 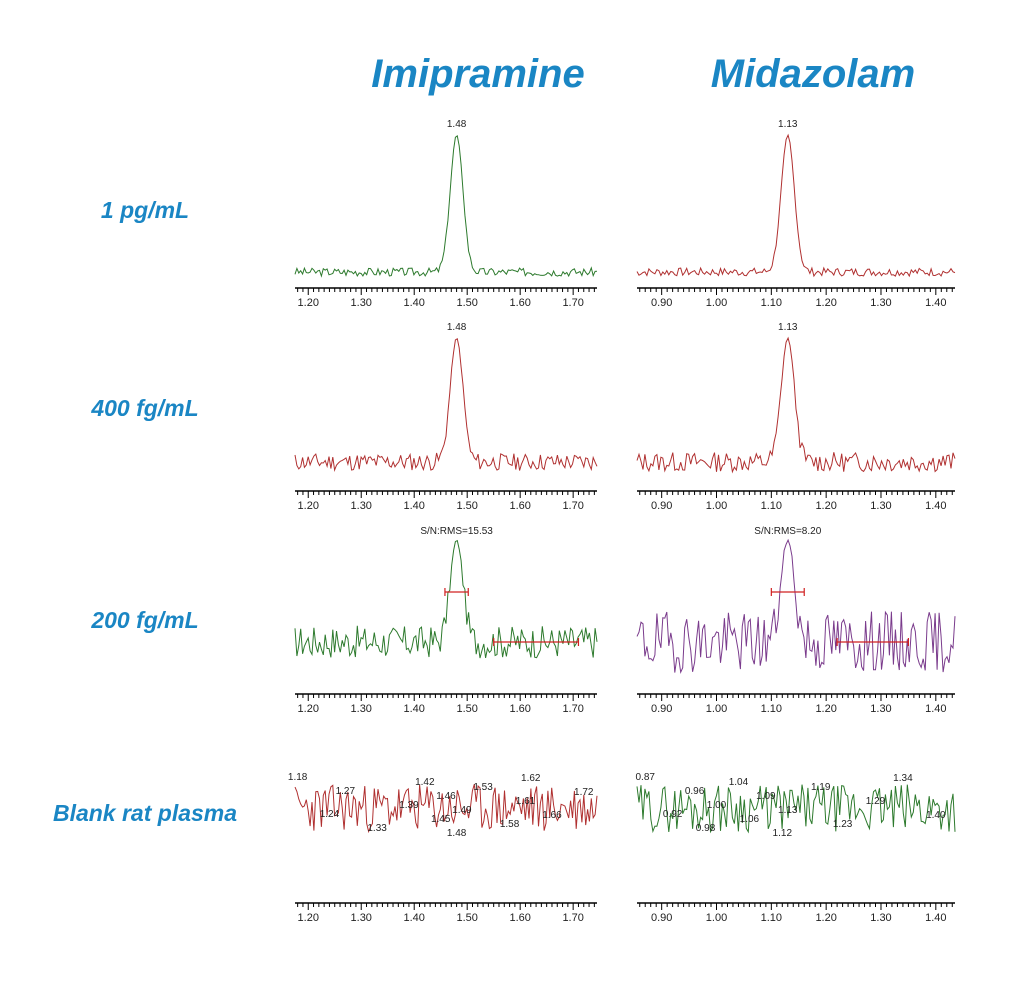 I want to click on row-label-blank: Blank rat plasma, so click(x=145, y=813).